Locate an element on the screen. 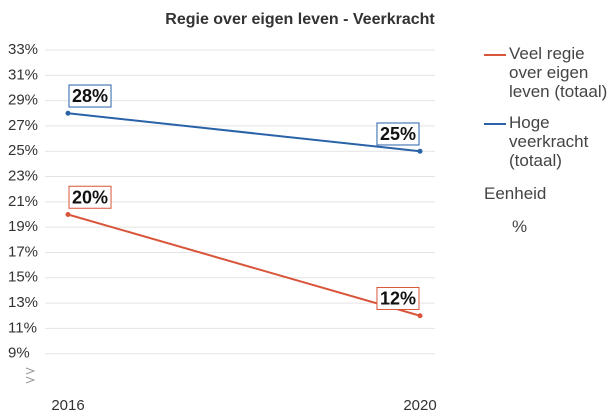 Image resolution: width=615 pixels, height=416 pixels. data-label: 12% is located at coordinates (398, 298).